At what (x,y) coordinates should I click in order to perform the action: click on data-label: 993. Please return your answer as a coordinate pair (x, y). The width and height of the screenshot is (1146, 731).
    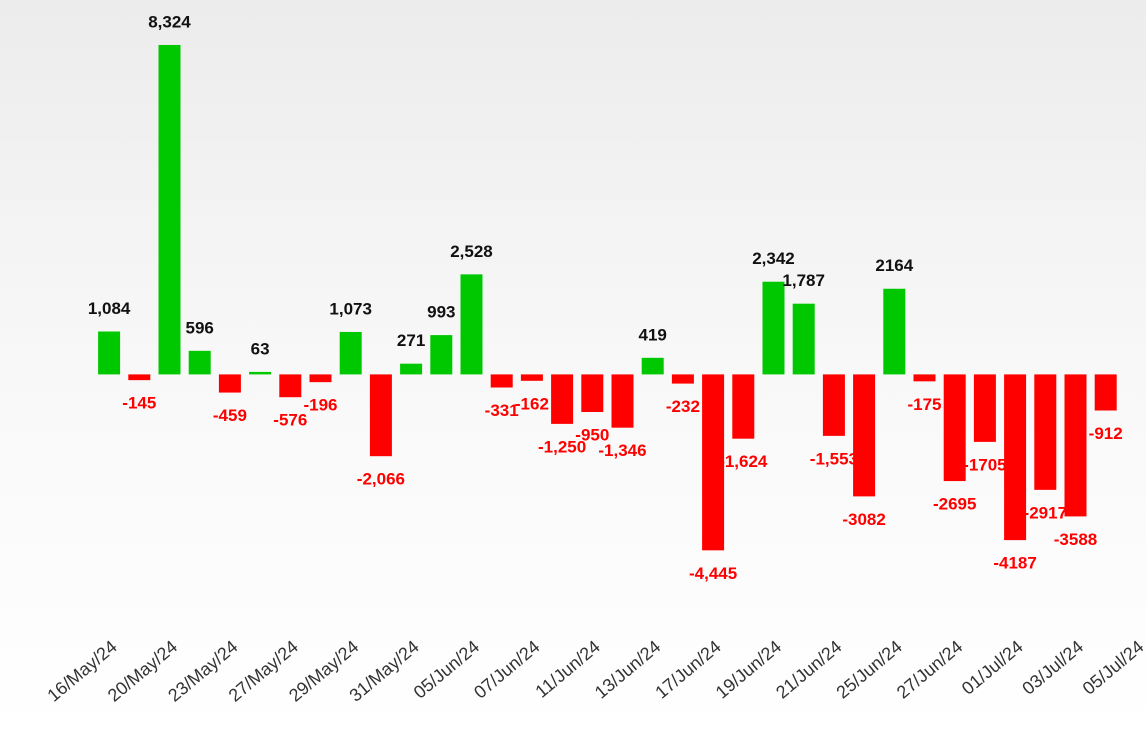
    Looking at the image, I should click on (441, 312).